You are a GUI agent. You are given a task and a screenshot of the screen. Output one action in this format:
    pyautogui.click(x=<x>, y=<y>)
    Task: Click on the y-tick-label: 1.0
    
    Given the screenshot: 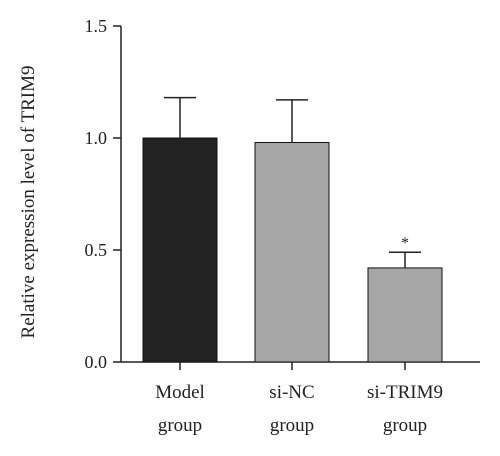 What is the action you would take?
    pyautogui.click(x=96, y=138)
    